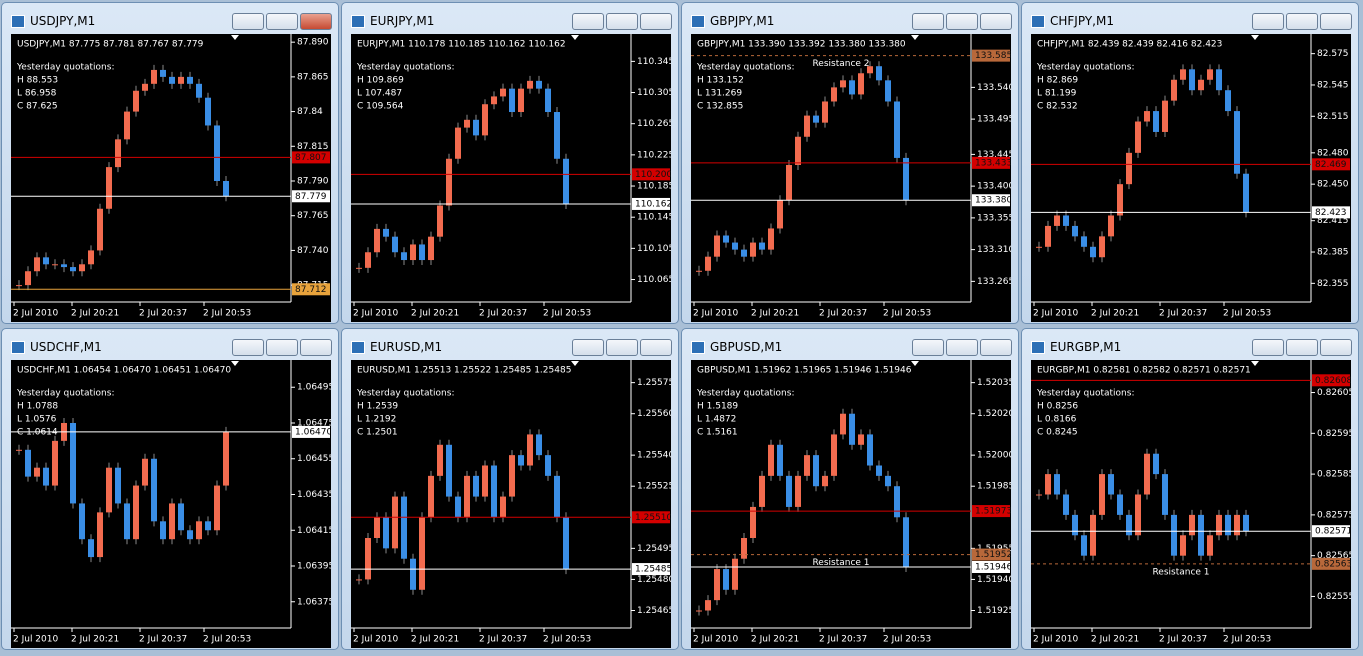  I want to click on yesterday-quote: L 1.0576, so click(37, 420).